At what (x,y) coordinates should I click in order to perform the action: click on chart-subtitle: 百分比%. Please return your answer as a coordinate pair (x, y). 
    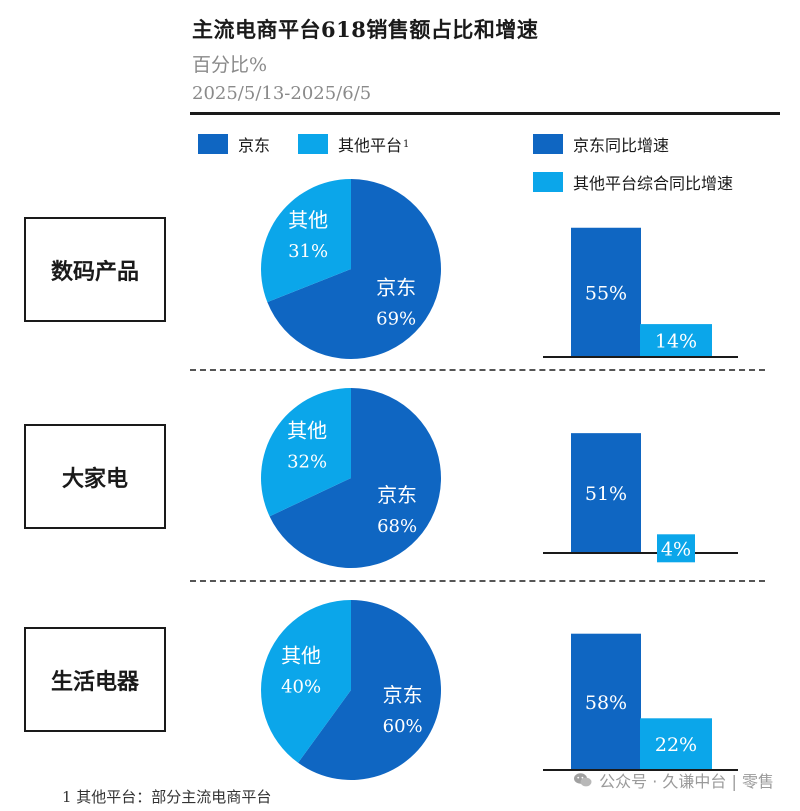
    Looking at the image, I should click on (230, 65).